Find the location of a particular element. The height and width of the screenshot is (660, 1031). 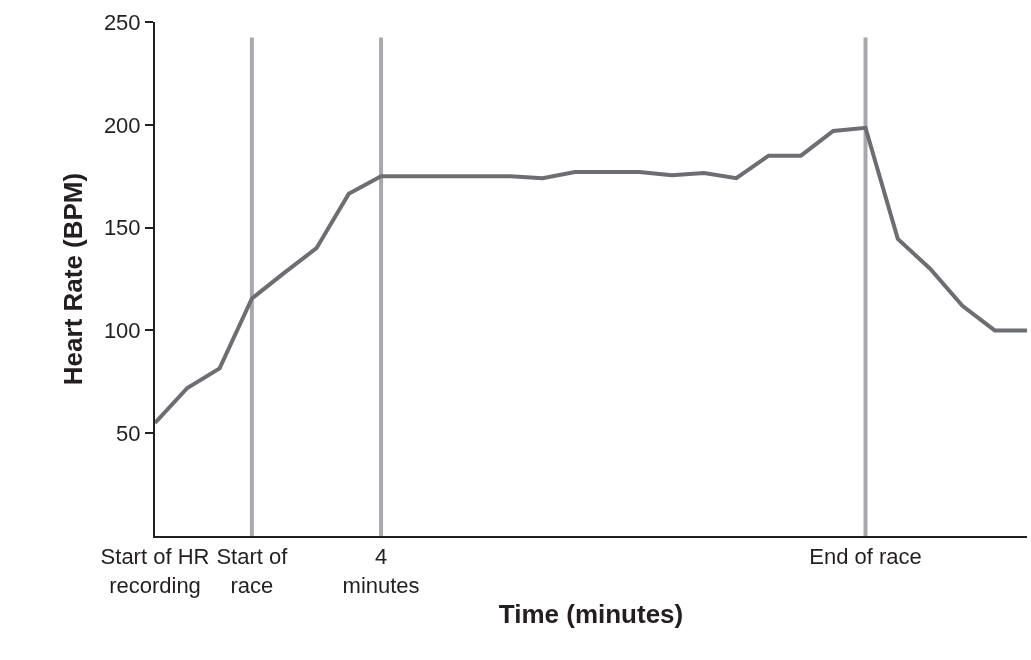

y-axis-title: Heart Rate (BPM) is located at coordinates (72, 279).